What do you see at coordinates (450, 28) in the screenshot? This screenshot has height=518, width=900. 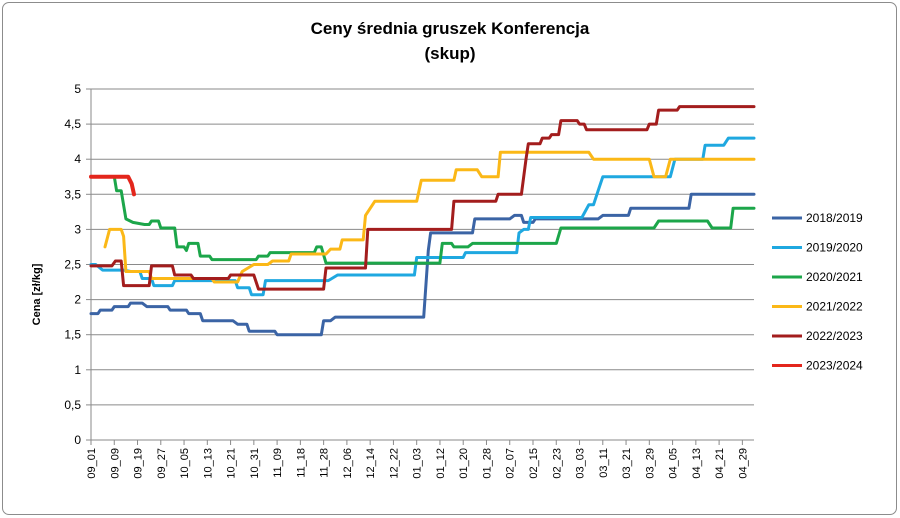 I see `chart-title-line: Ceny średnia gruszek Konferencja` at bounding box center [450, 28].